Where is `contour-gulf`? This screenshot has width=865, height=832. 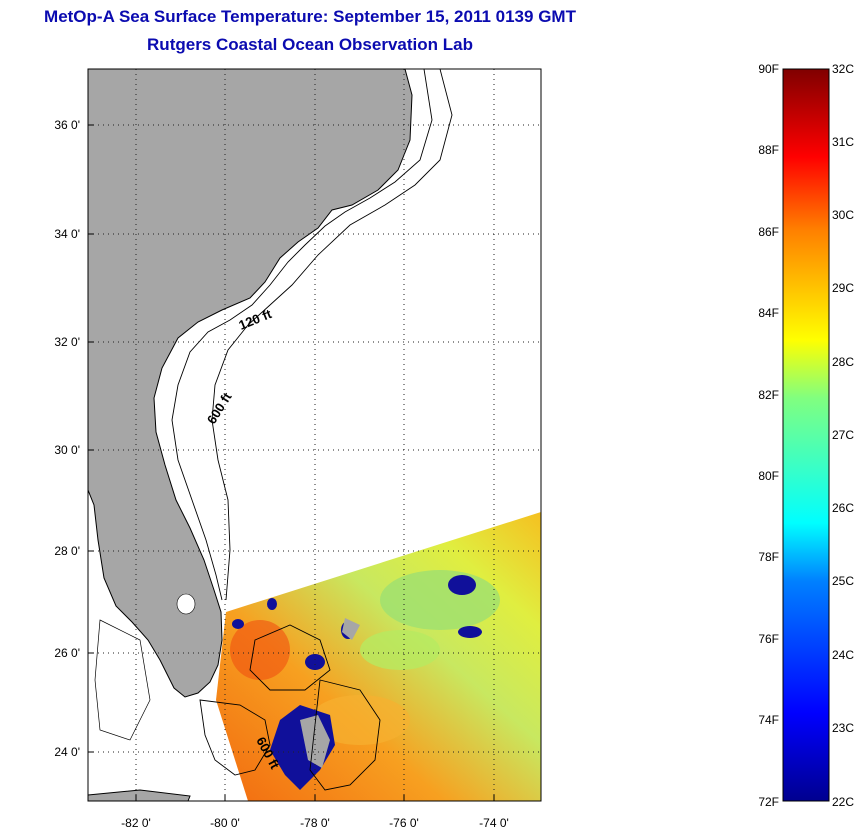
contour-gulf is located at coordinates (122, 680).